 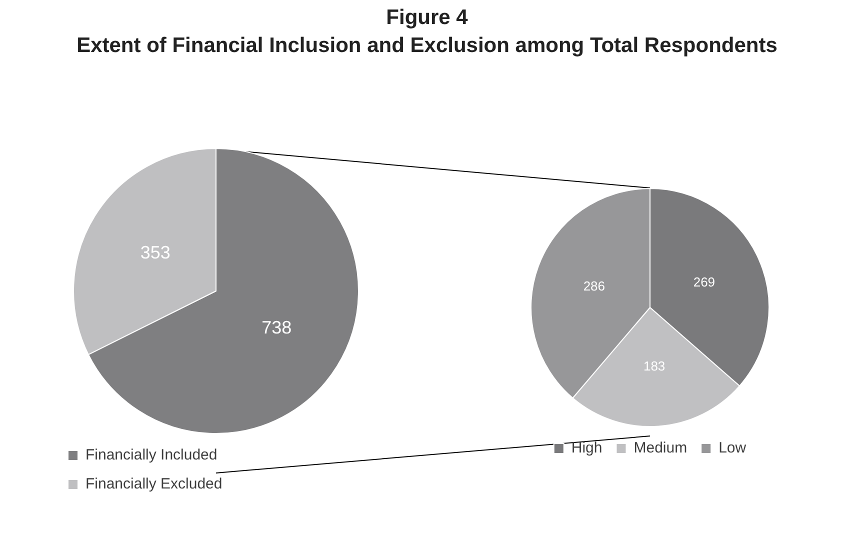 What do you see at coordinates (152, 455) in the screenshot?
I see `legend-label: Financially Included` at bounding box center [152, 455].